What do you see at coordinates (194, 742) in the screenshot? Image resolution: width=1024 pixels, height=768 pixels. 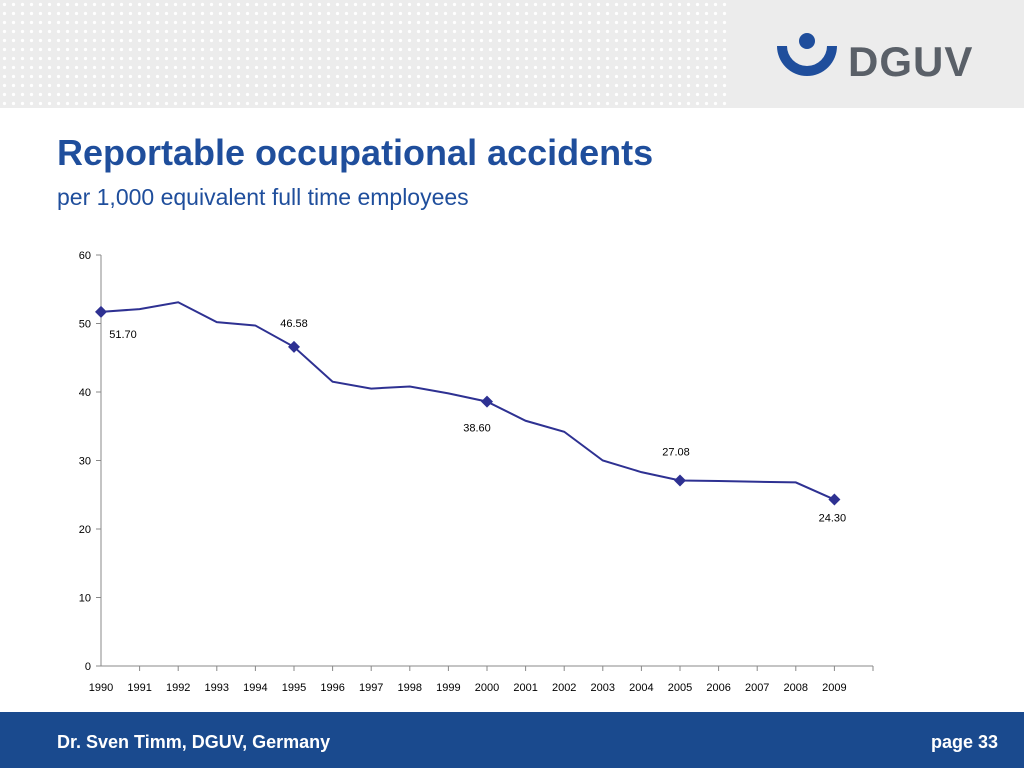 I see `footer-author: Dr. Sven Timm, DGUV, Germany` at bounding box center [194, 742].